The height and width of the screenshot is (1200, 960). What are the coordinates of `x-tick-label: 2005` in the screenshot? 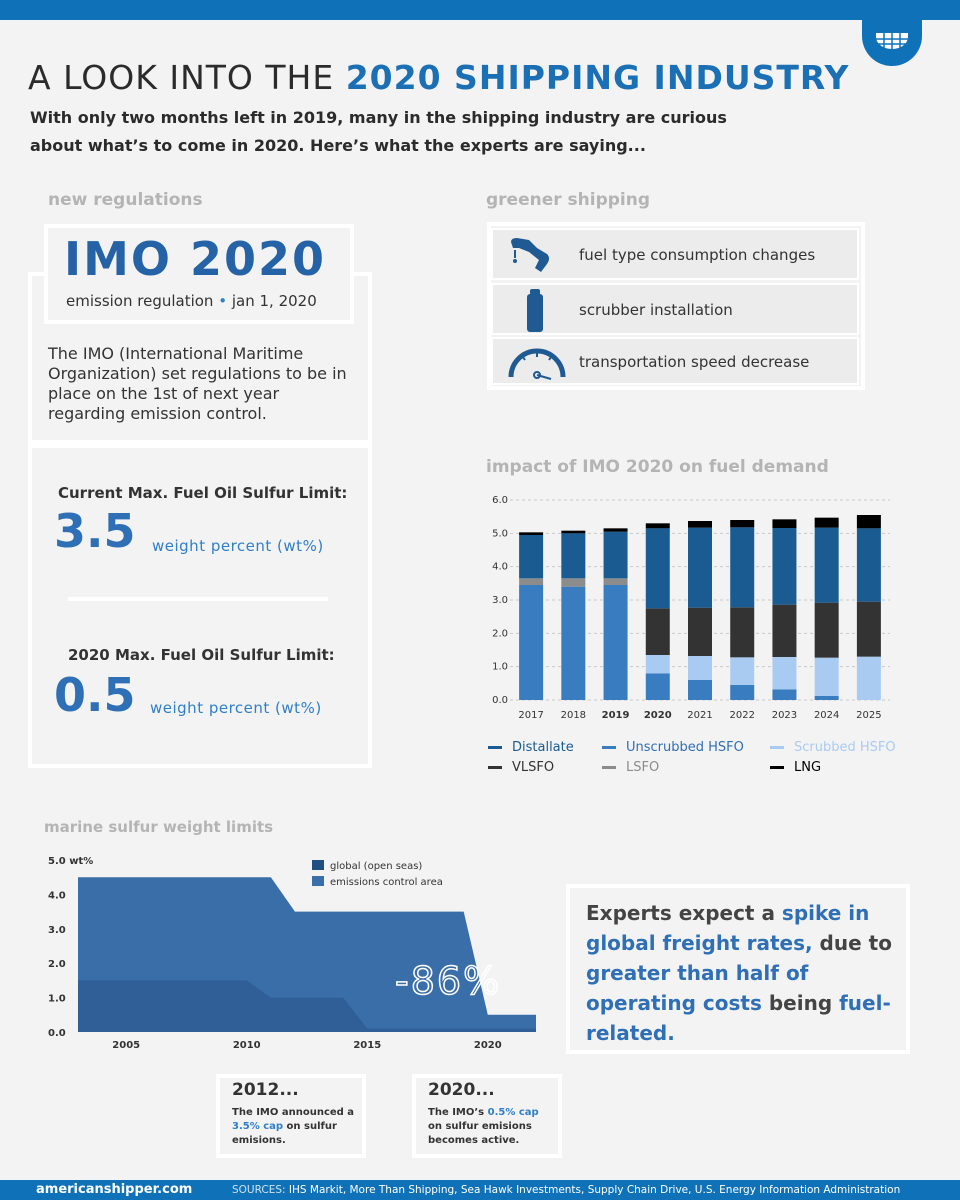 It's located at (126, 1045).